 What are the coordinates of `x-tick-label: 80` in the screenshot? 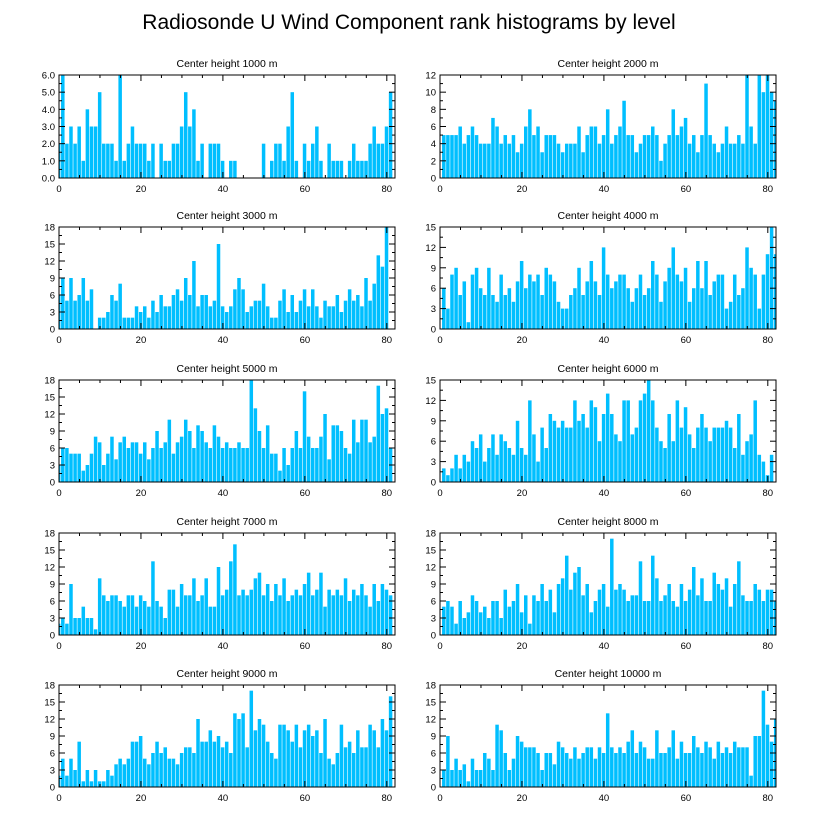 It's located at (768, 189).